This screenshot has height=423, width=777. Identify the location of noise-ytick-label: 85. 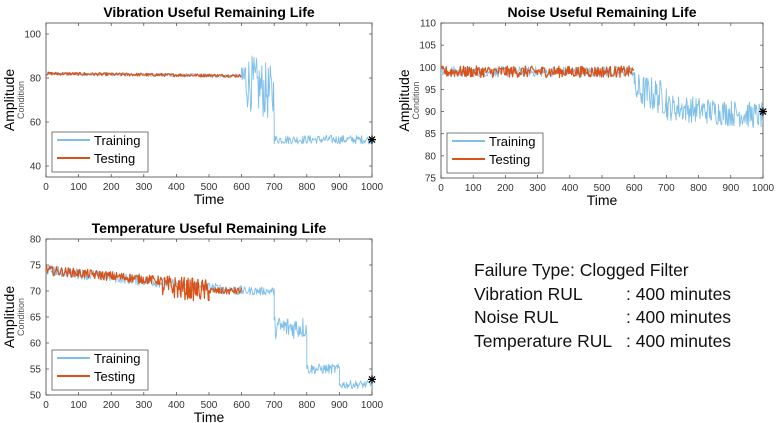
(431, 134).